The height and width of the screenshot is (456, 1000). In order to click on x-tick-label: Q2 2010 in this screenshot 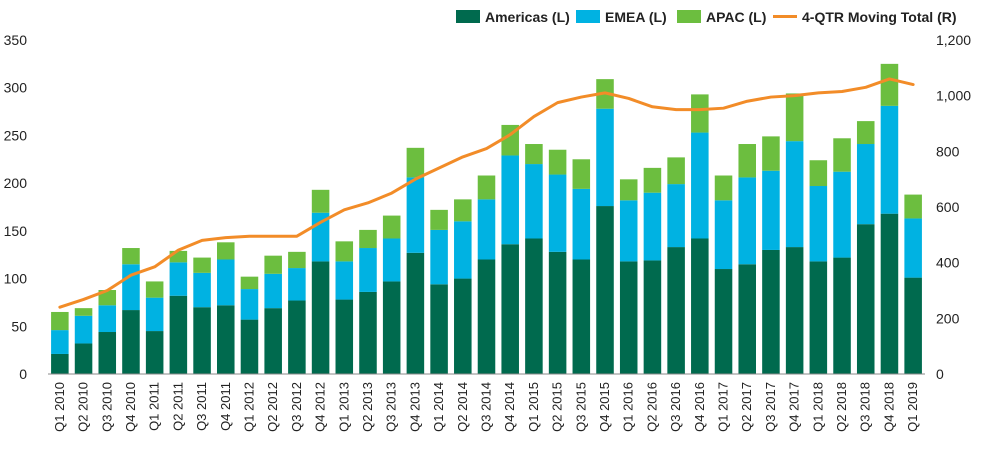, I will do `click(83, 407)`.